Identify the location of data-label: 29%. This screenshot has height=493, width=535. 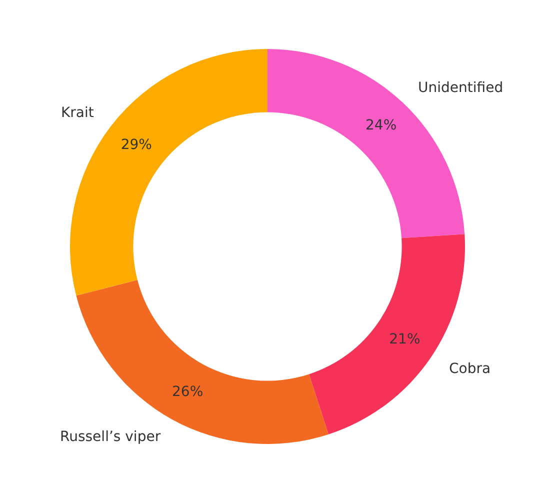
(136, 144).